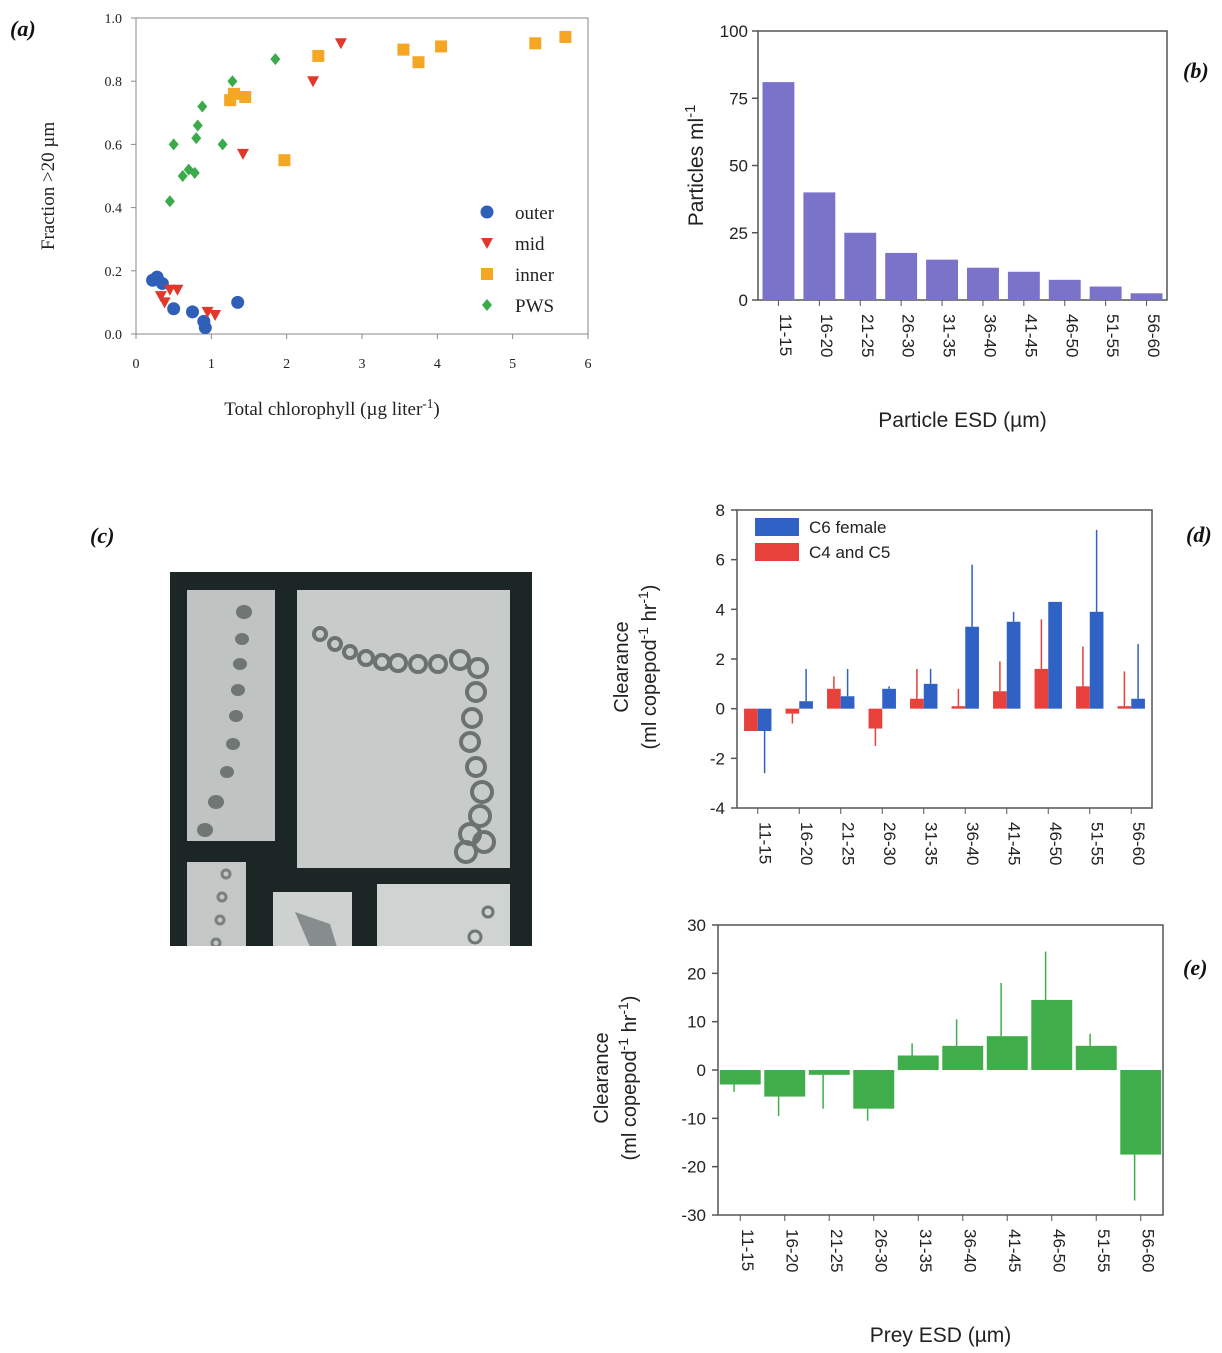 This screenshot has height=1353, width=1222. I want to click on legend-label-c4-and-c5: C4 and C5, so click(849, 552).